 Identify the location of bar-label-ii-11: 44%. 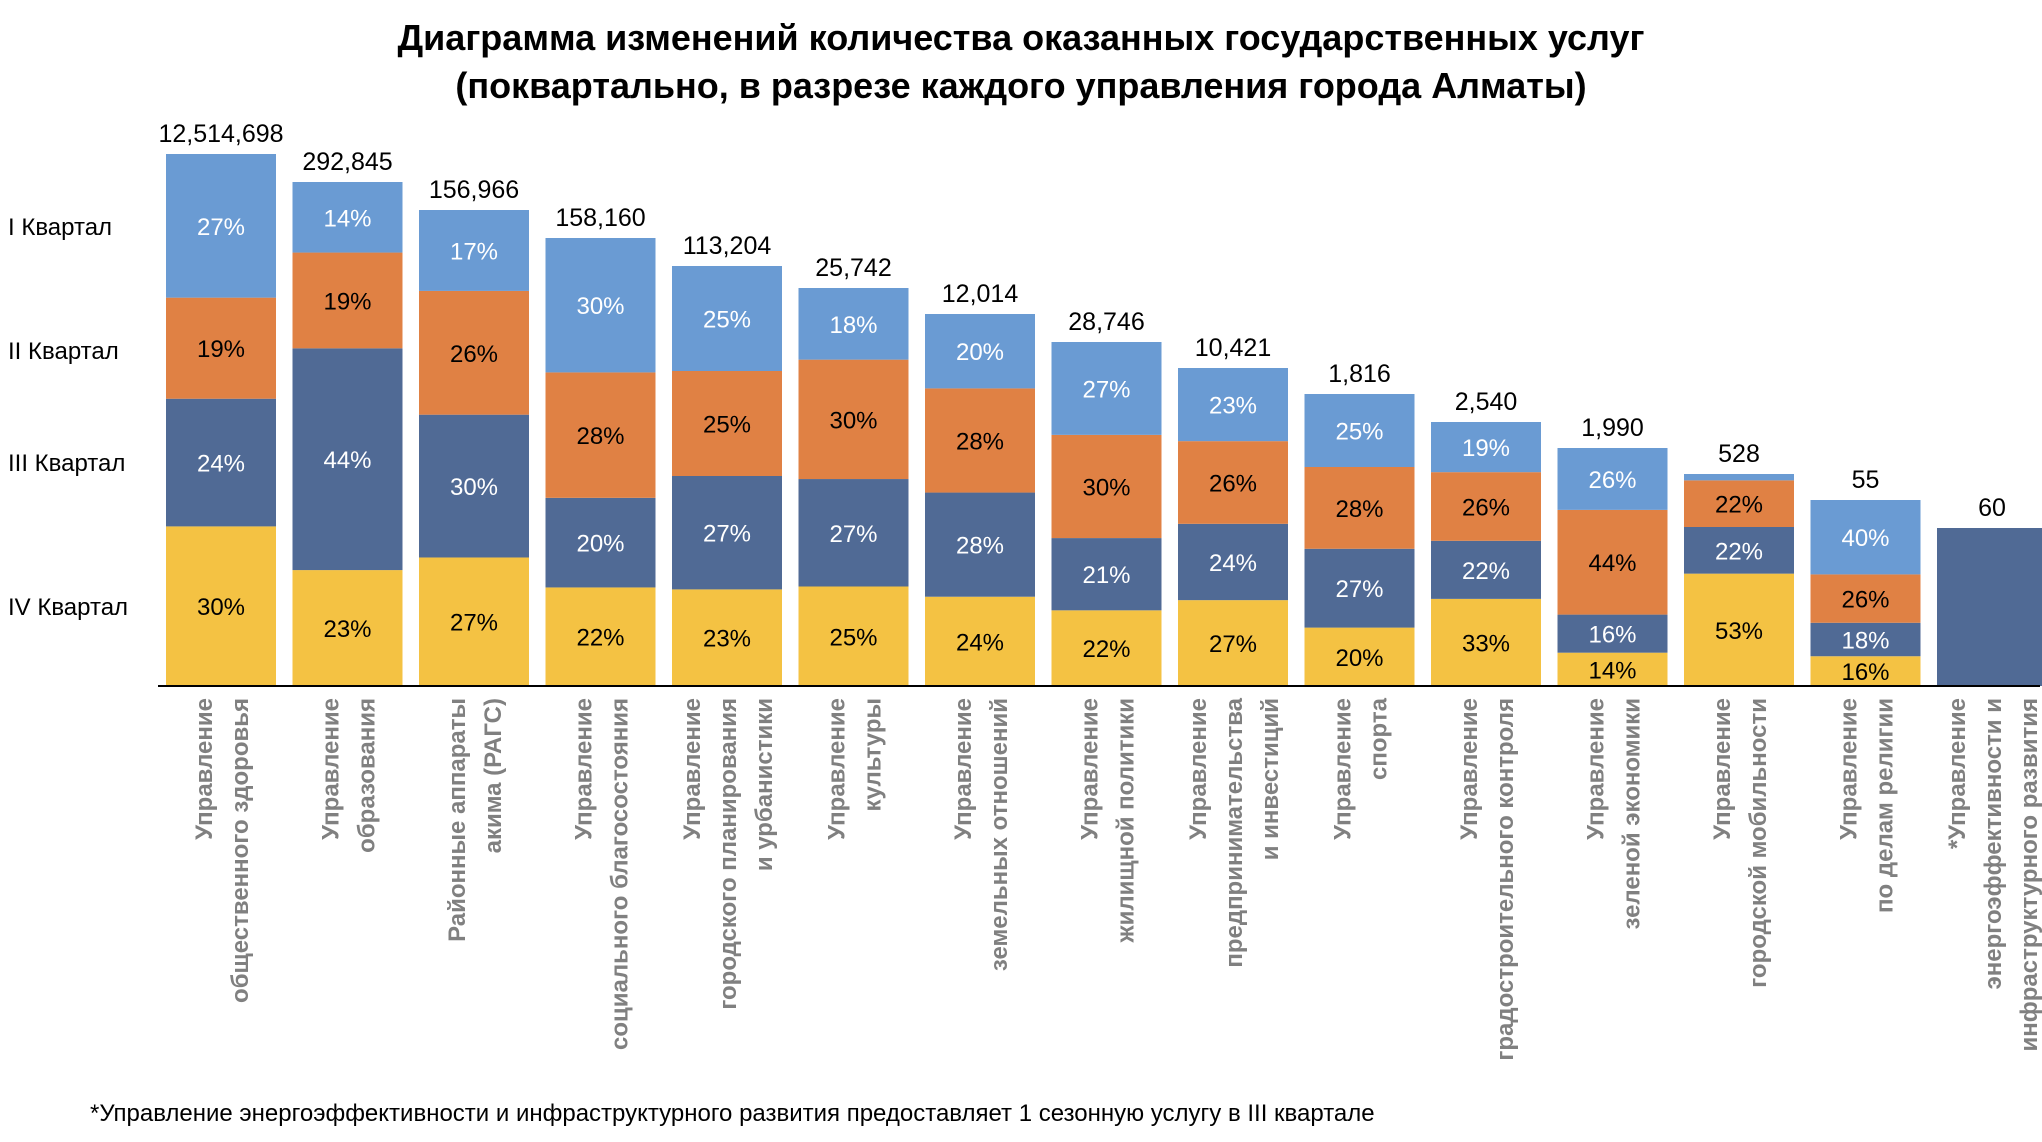
(1612, 563).